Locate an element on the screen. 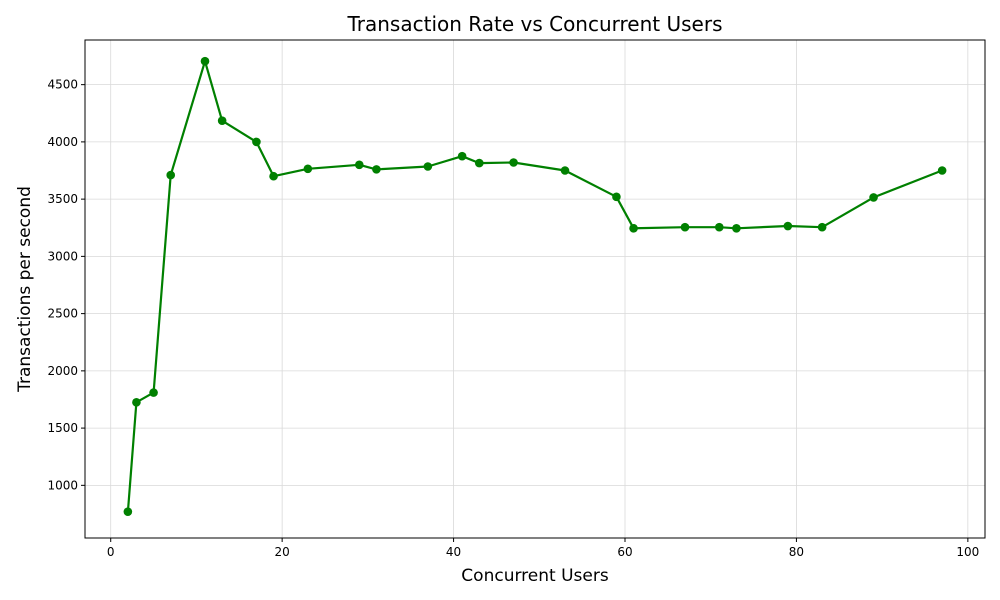  chart-title: Transaction Rate vs Concurrent Users is located at coordinates (535, 24).